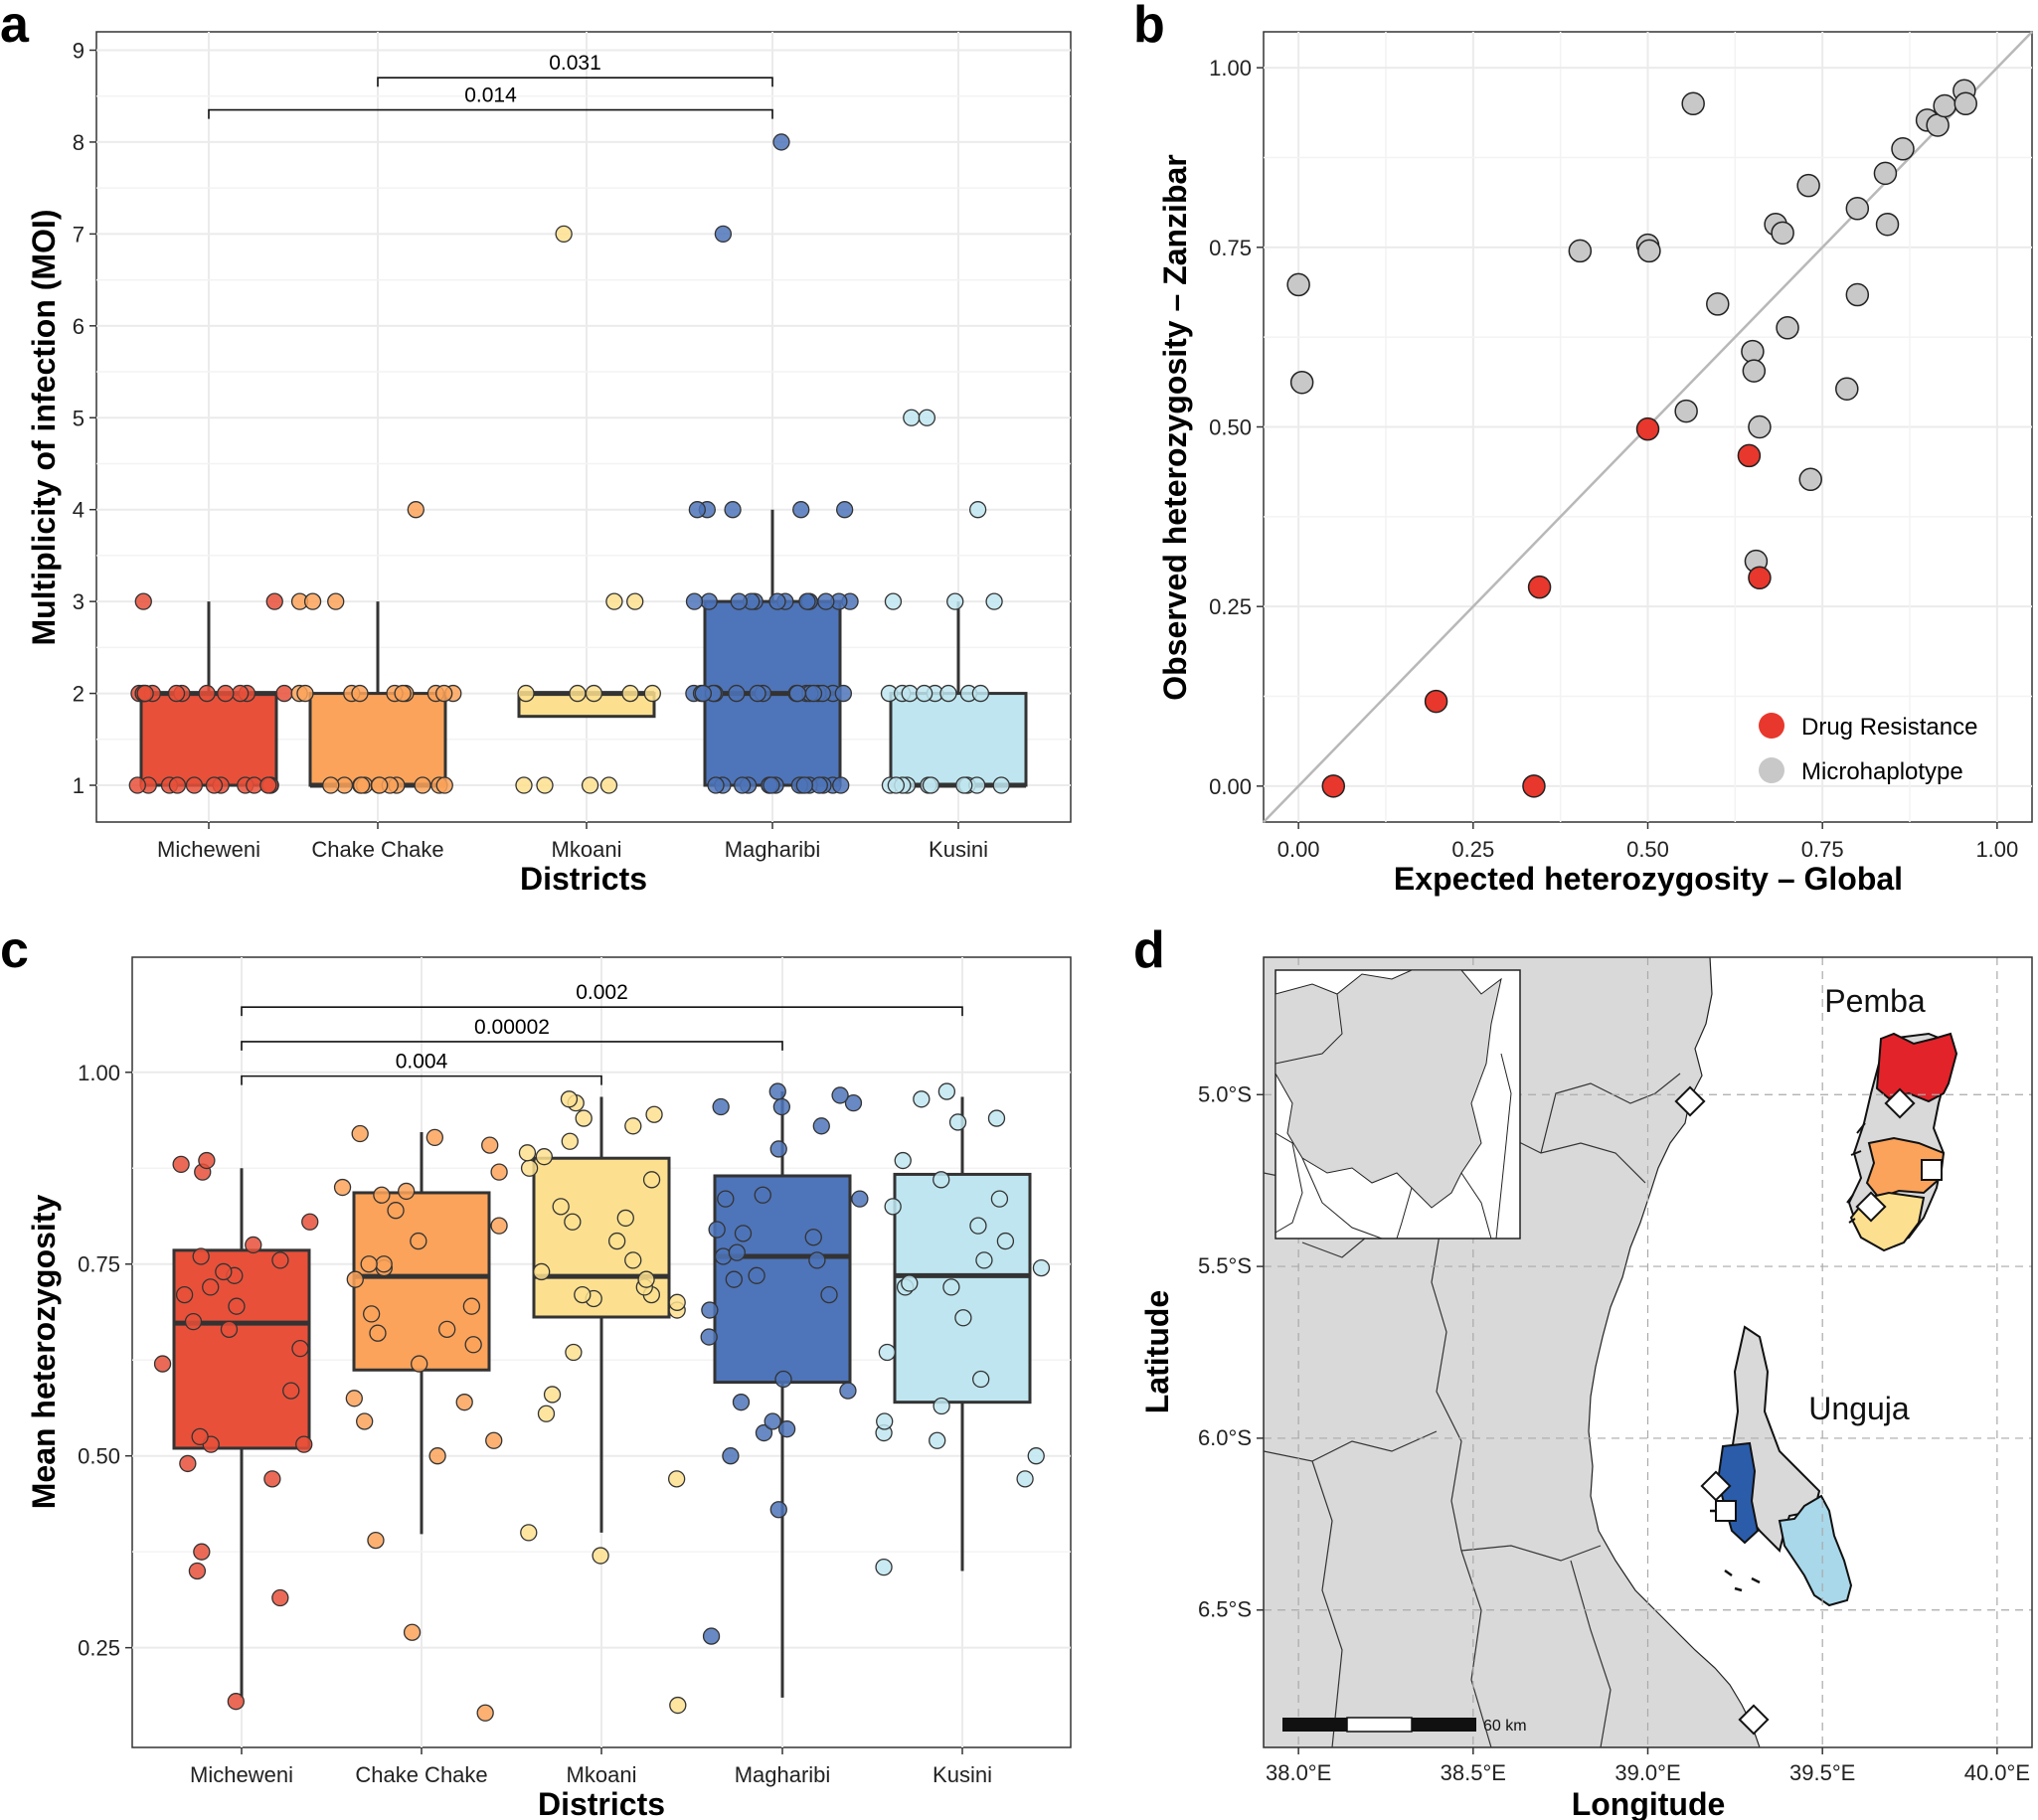  I want to click on inset-borders, so click(1393, 1116).